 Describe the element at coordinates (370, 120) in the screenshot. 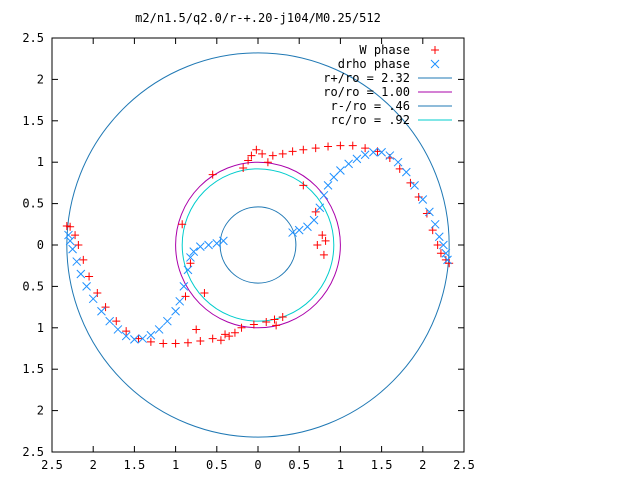

I see `legend-label: rc/ro = .92` at that location.